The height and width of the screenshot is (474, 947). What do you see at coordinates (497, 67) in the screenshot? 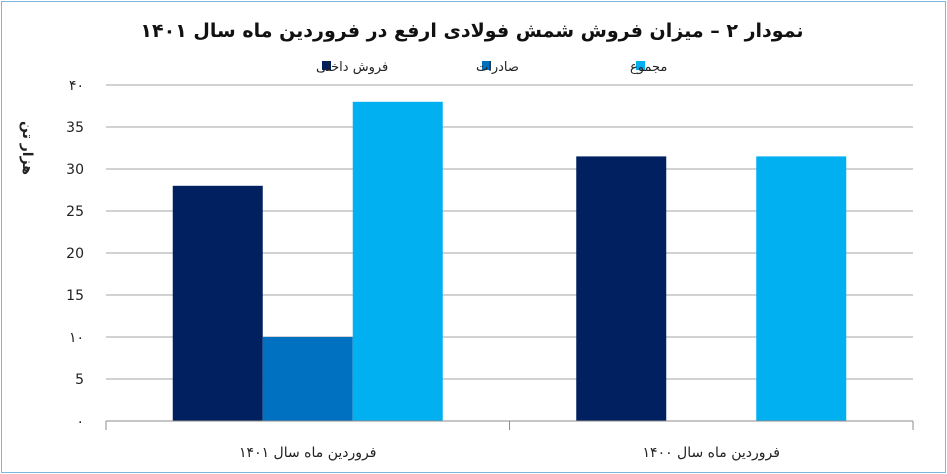
I see `legend-label: صادرات` at bounding box center [497, 67].